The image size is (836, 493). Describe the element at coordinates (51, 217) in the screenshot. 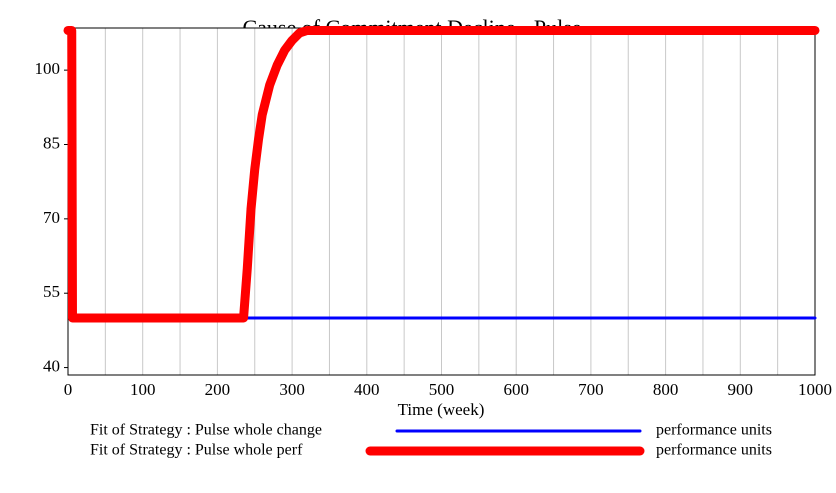

I see `y-tick-label: 70` at that location.